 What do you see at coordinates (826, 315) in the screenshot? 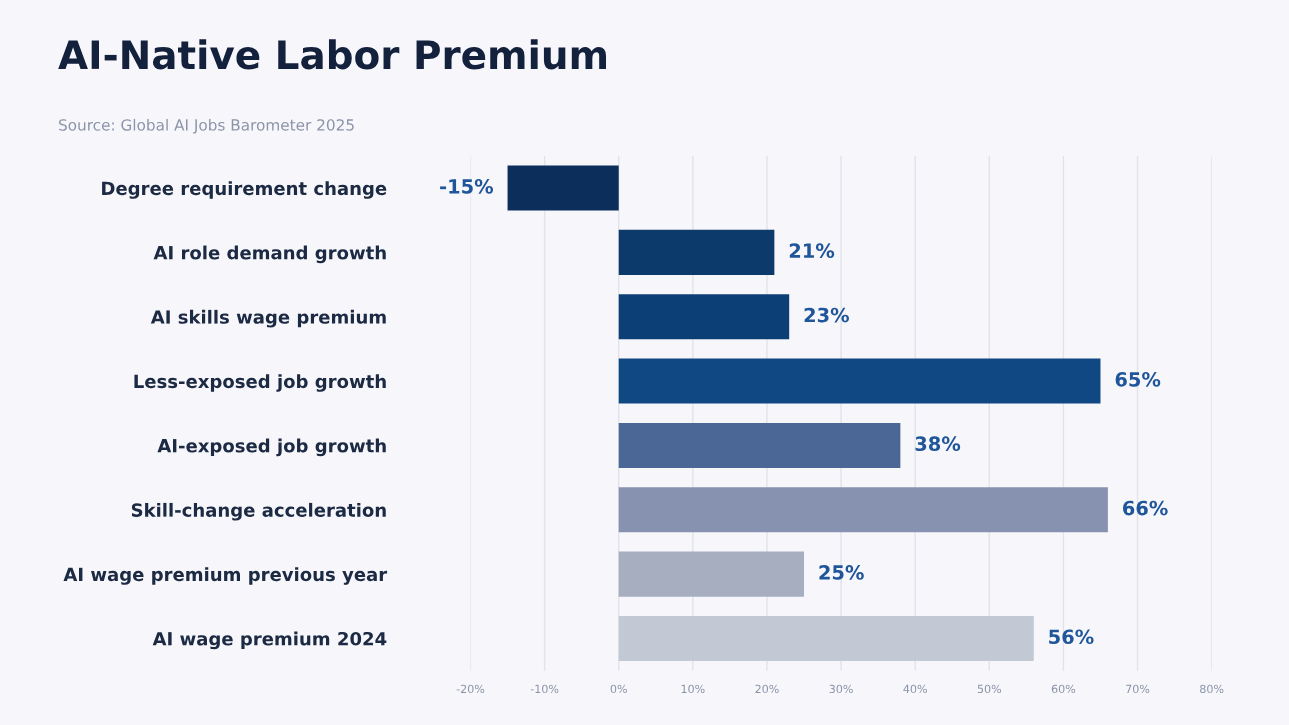
I see `data-label: 23%` at bounding box center [826, 315].